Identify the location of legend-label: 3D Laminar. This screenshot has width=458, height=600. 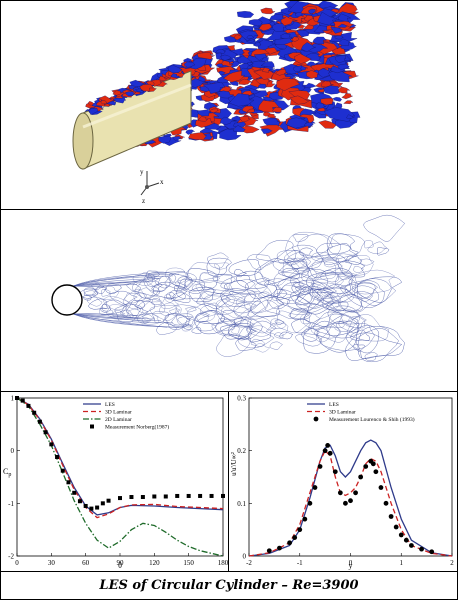
(118, 413).